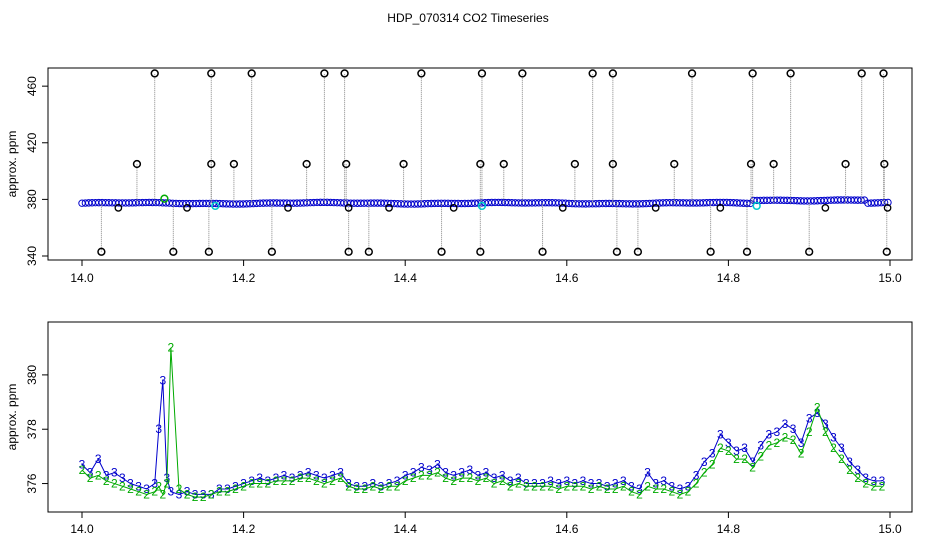 The height and width of the screenshot is (540, 936). Describe the element at coordinates (32, 199) in the screenshot. I see `y-tick-label: 380` at that location.